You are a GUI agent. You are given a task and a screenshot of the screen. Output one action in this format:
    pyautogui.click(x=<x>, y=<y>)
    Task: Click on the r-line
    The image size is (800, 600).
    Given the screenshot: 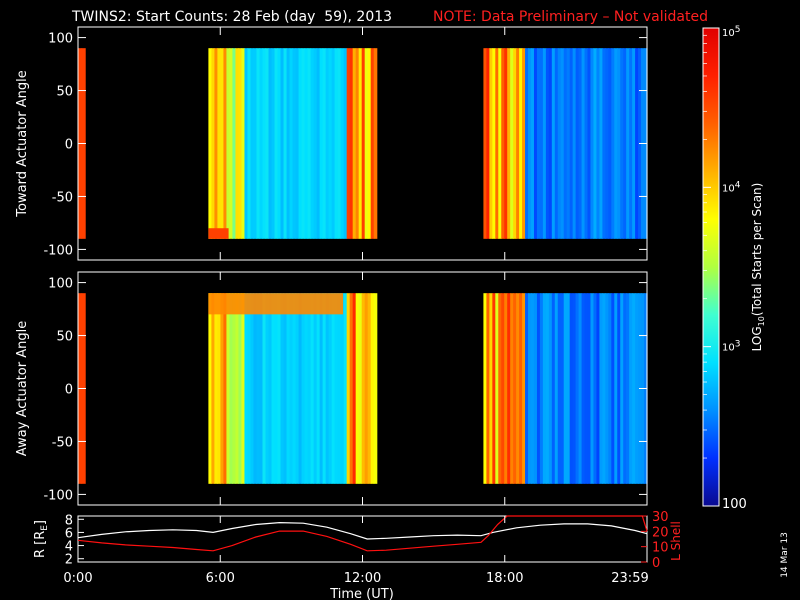 What is the action you would take?
    pyautogui.click(x=362, y=530)
    